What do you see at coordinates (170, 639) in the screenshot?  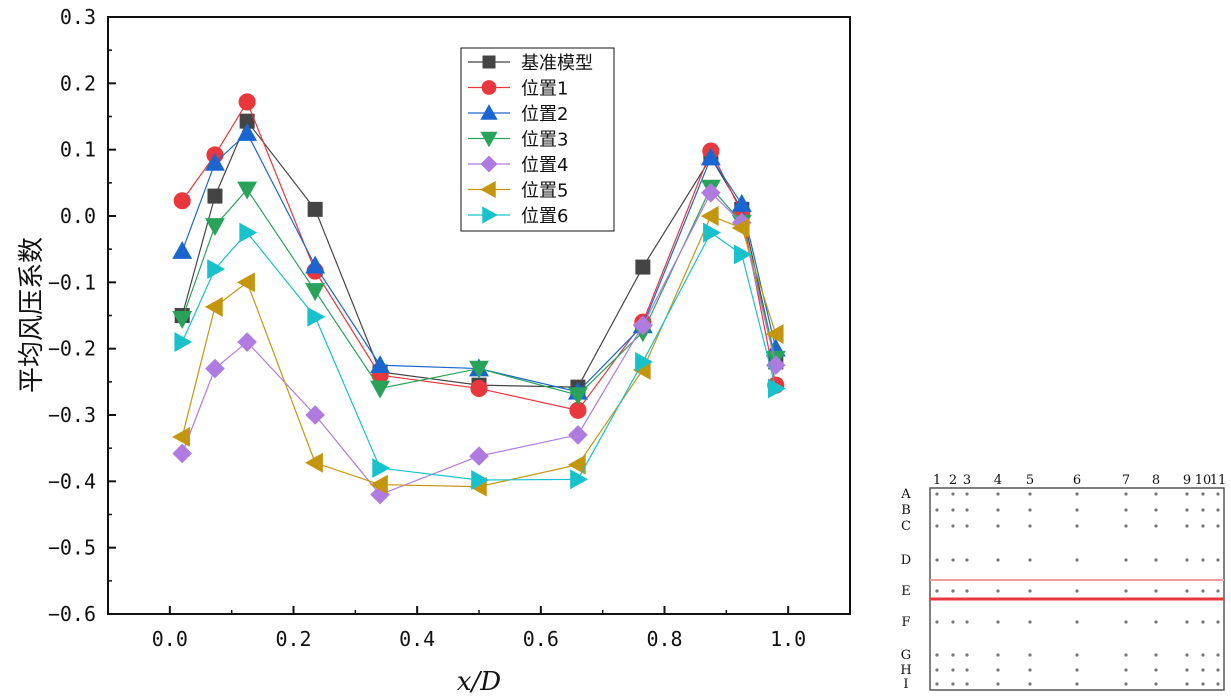 I see `x-tick-label: 0.0` at bounding box center [170, 639].